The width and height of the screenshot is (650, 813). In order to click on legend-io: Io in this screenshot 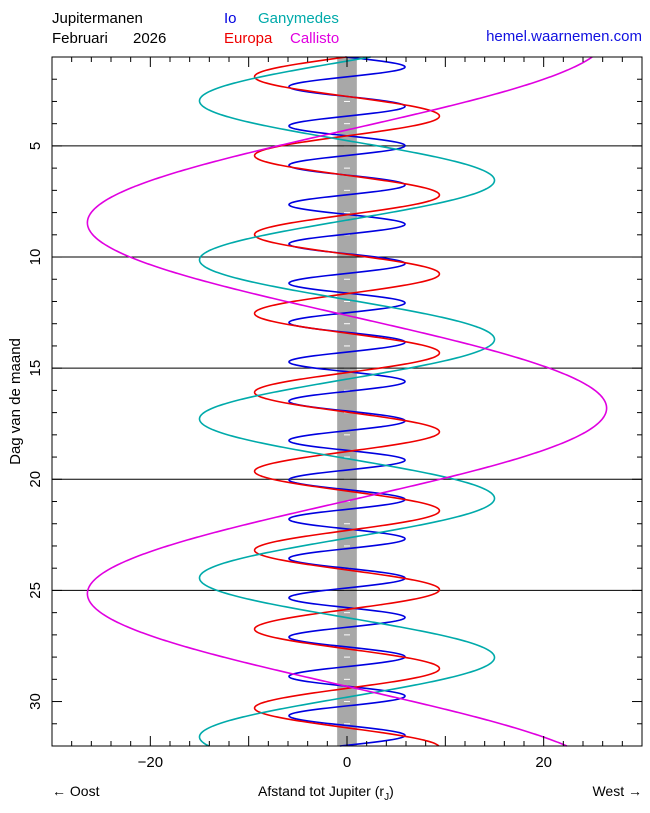, I will do `click(230, 18)`.